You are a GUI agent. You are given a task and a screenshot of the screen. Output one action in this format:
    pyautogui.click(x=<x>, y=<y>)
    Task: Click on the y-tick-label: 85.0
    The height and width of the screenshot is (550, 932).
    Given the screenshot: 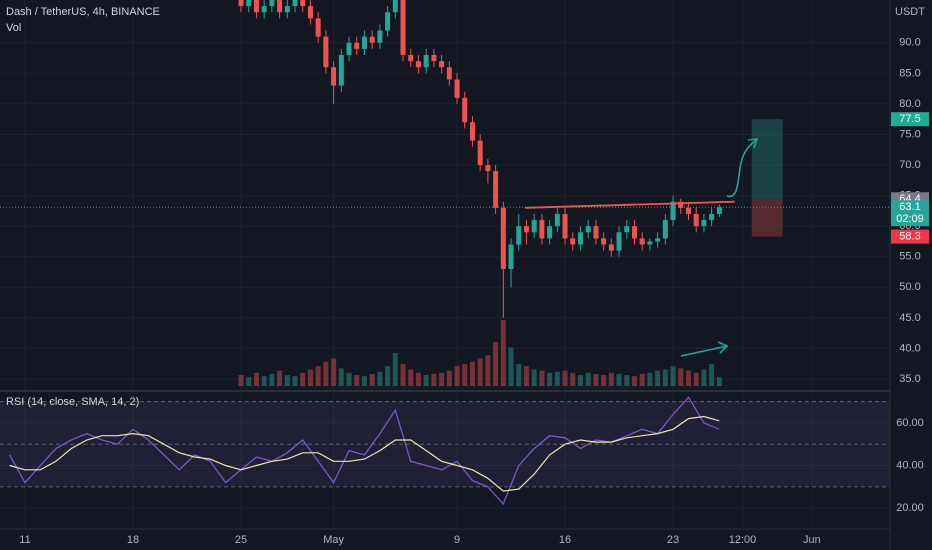 What is the action you would take?
    pyautogui.click(x=909, y=73)
    